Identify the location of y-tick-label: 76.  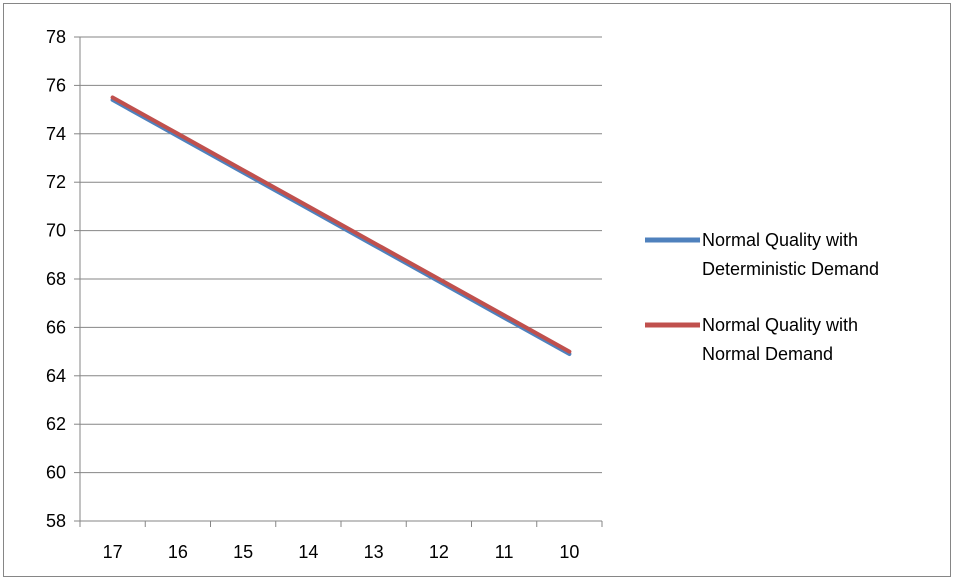
(56, 85).